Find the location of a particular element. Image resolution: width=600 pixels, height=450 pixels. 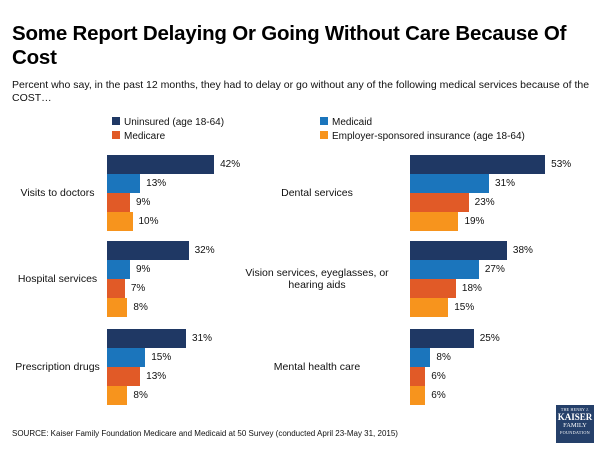

data-label-visits-to-doctors-4: 10% is located at coordinates (148, 221).